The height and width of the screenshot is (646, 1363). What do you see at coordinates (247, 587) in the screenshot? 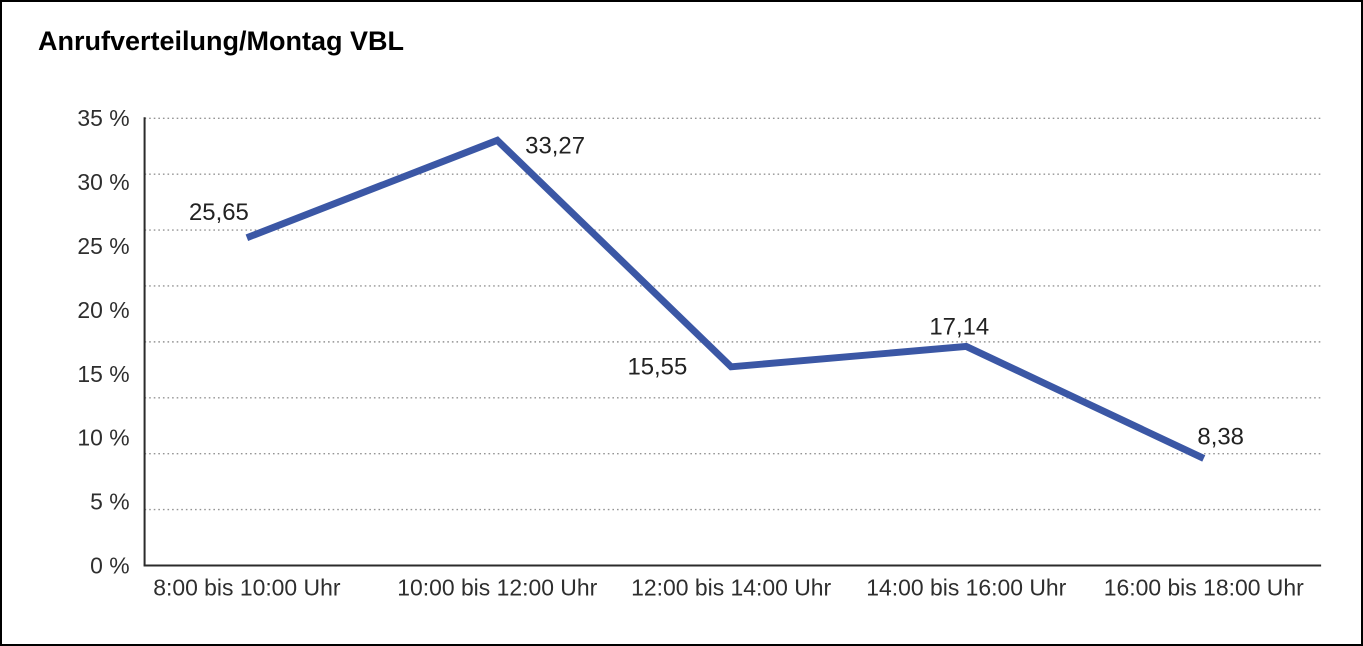
I see `x-axis-category-label: 8:00 bis 10:00 Uhr` at bounding box center [247, 587].